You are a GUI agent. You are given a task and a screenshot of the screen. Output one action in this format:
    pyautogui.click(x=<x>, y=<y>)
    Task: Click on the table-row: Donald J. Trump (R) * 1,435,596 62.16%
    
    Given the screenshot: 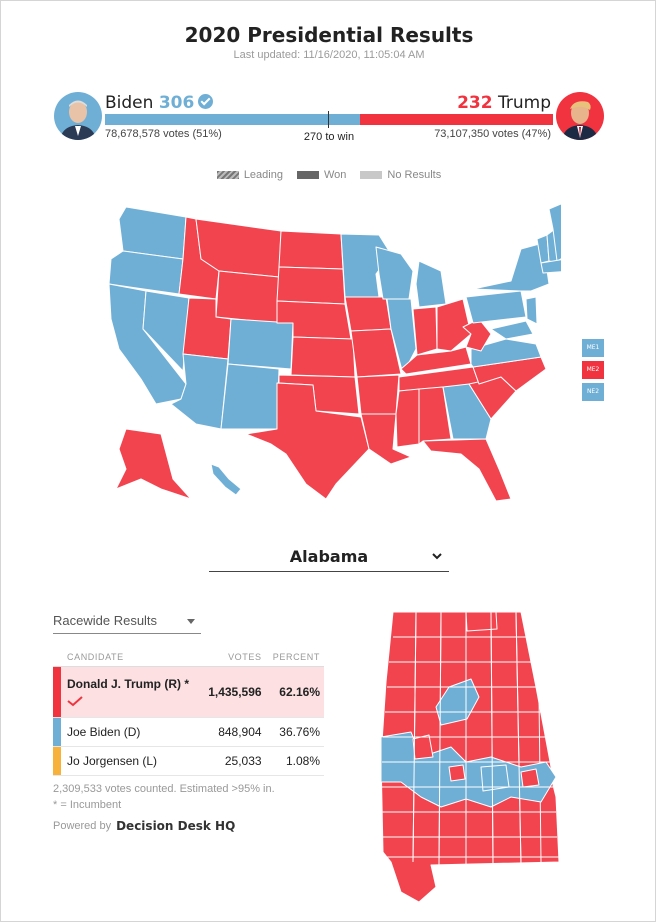 What is the action you would take?
    pyautogui.click(x=188, y=692)
    